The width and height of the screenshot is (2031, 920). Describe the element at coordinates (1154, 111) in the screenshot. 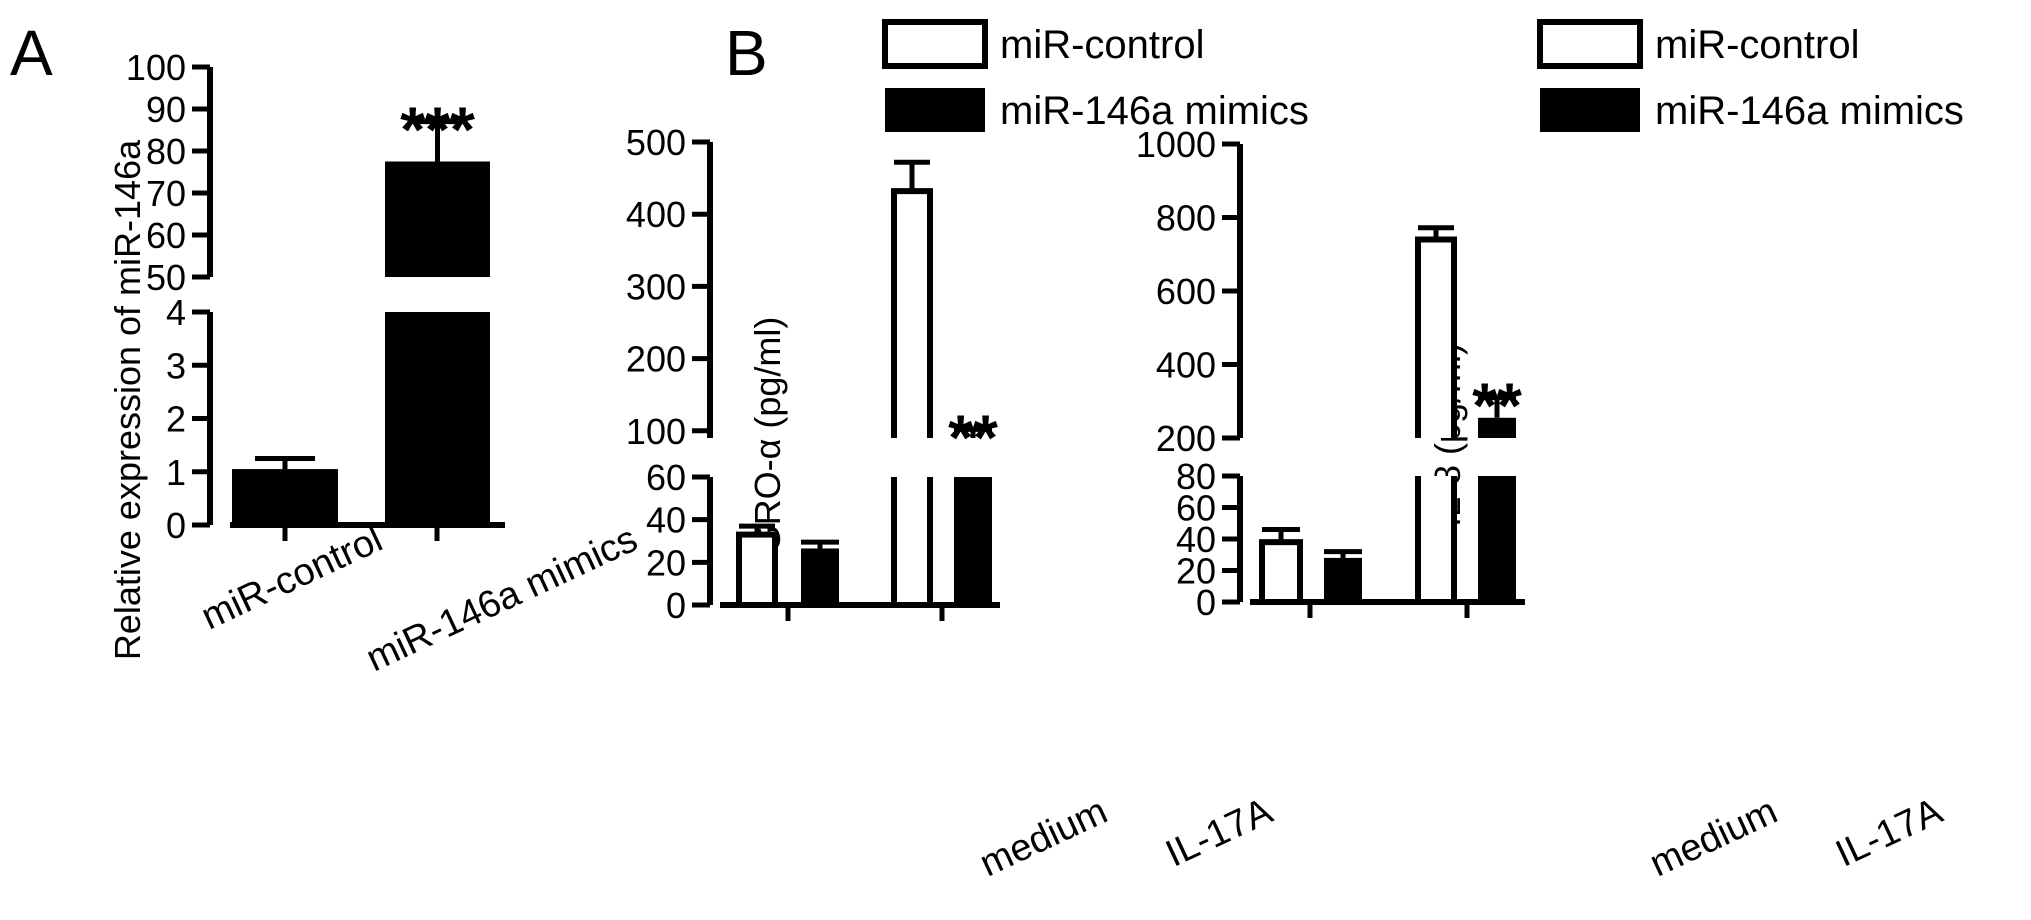

I see `legend-left-label-mimics: miR-146a mimics` at that location.